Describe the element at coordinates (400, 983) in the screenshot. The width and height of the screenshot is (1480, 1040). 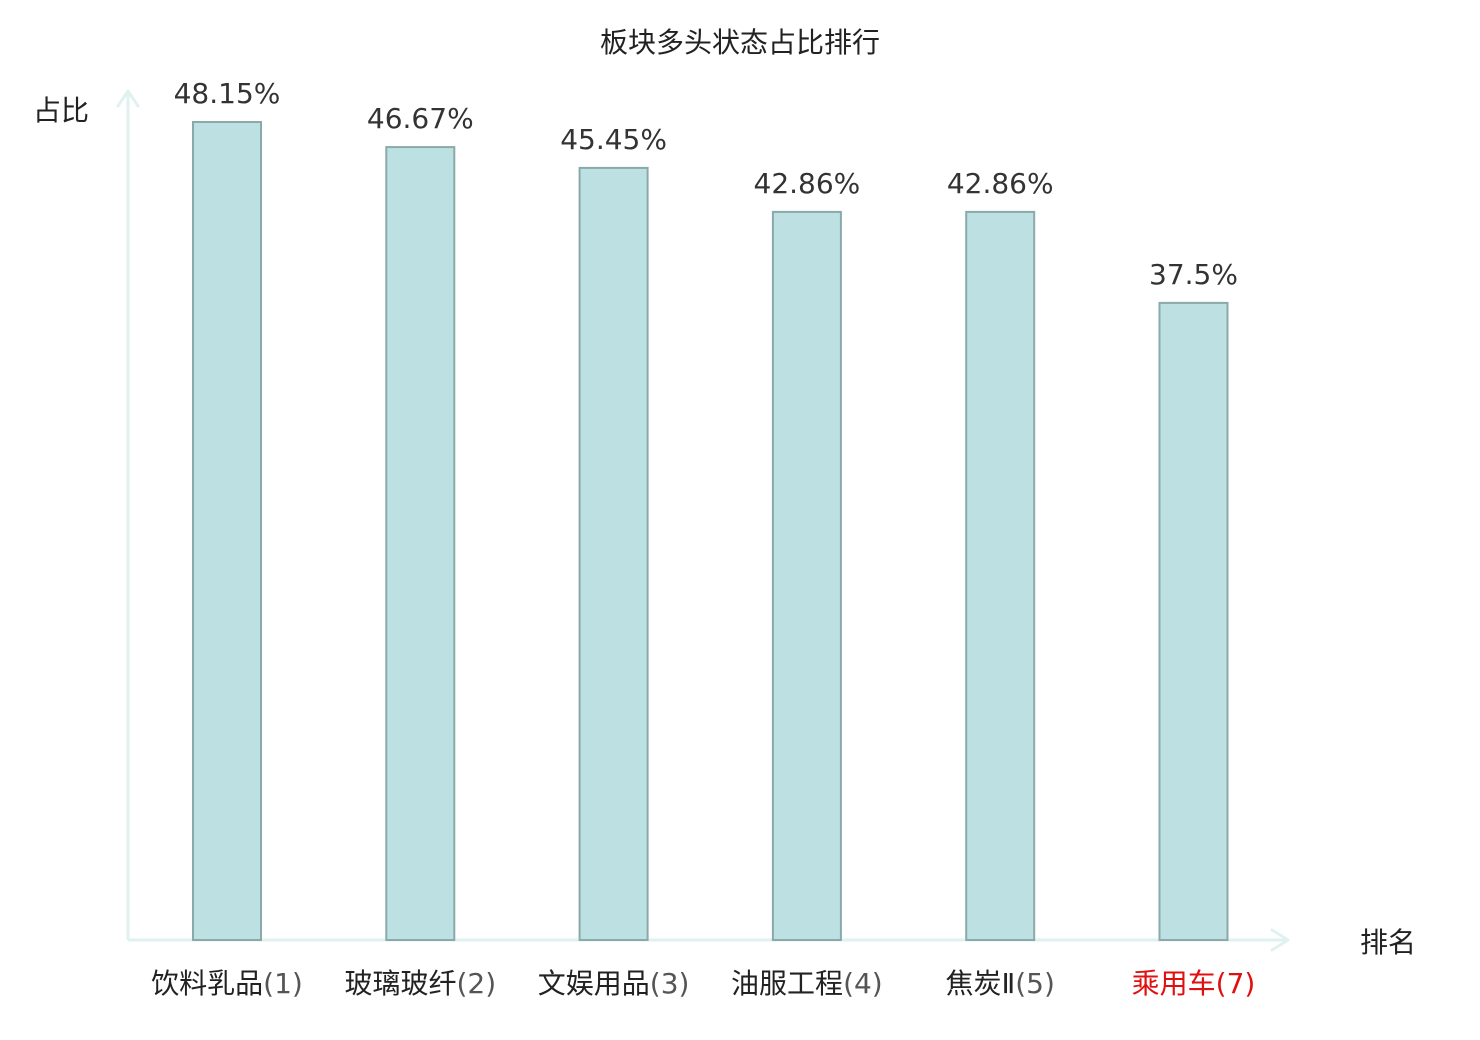
I see `category-name: 玻璃玻纤` at that location.